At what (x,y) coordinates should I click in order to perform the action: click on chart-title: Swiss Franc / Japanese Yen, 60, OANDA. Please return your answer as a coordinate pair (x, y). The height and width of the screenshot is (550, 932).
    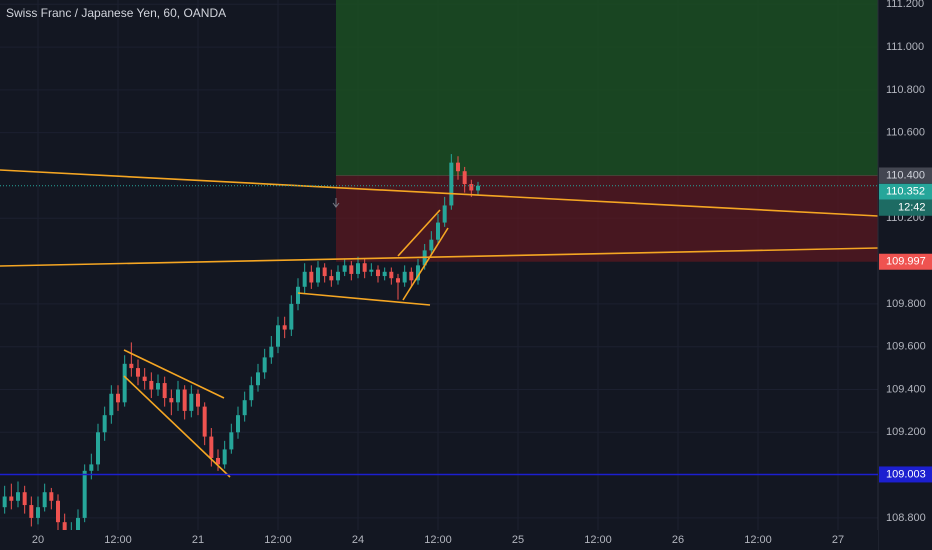
    Looking at the image, I should click on (116, 13).